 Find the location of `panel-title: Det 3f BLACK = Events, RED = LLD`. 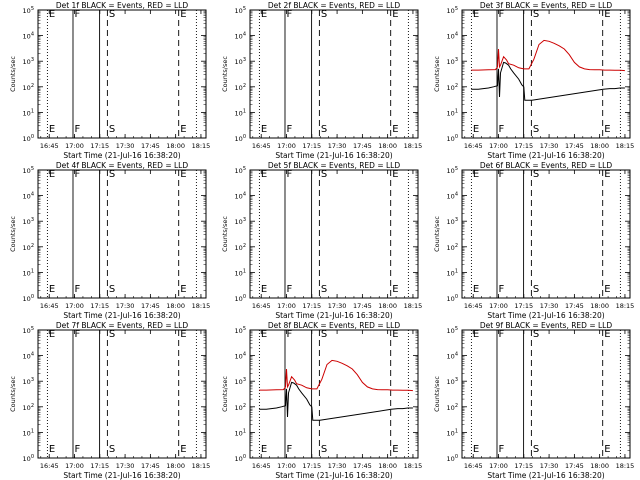

panel-title: Det 3f BLACK = Events, RED = LLD is located at coordinates (546, 5).